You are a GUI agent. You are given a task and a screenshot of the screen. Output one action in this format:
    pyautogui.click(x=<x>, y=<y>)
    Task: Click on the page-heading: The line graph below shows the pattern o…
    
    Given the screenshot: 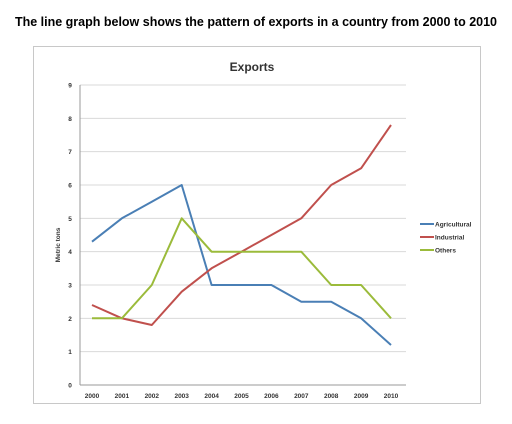 What is the action you would take?
    pyautogui.click(x=256, y=22)
    